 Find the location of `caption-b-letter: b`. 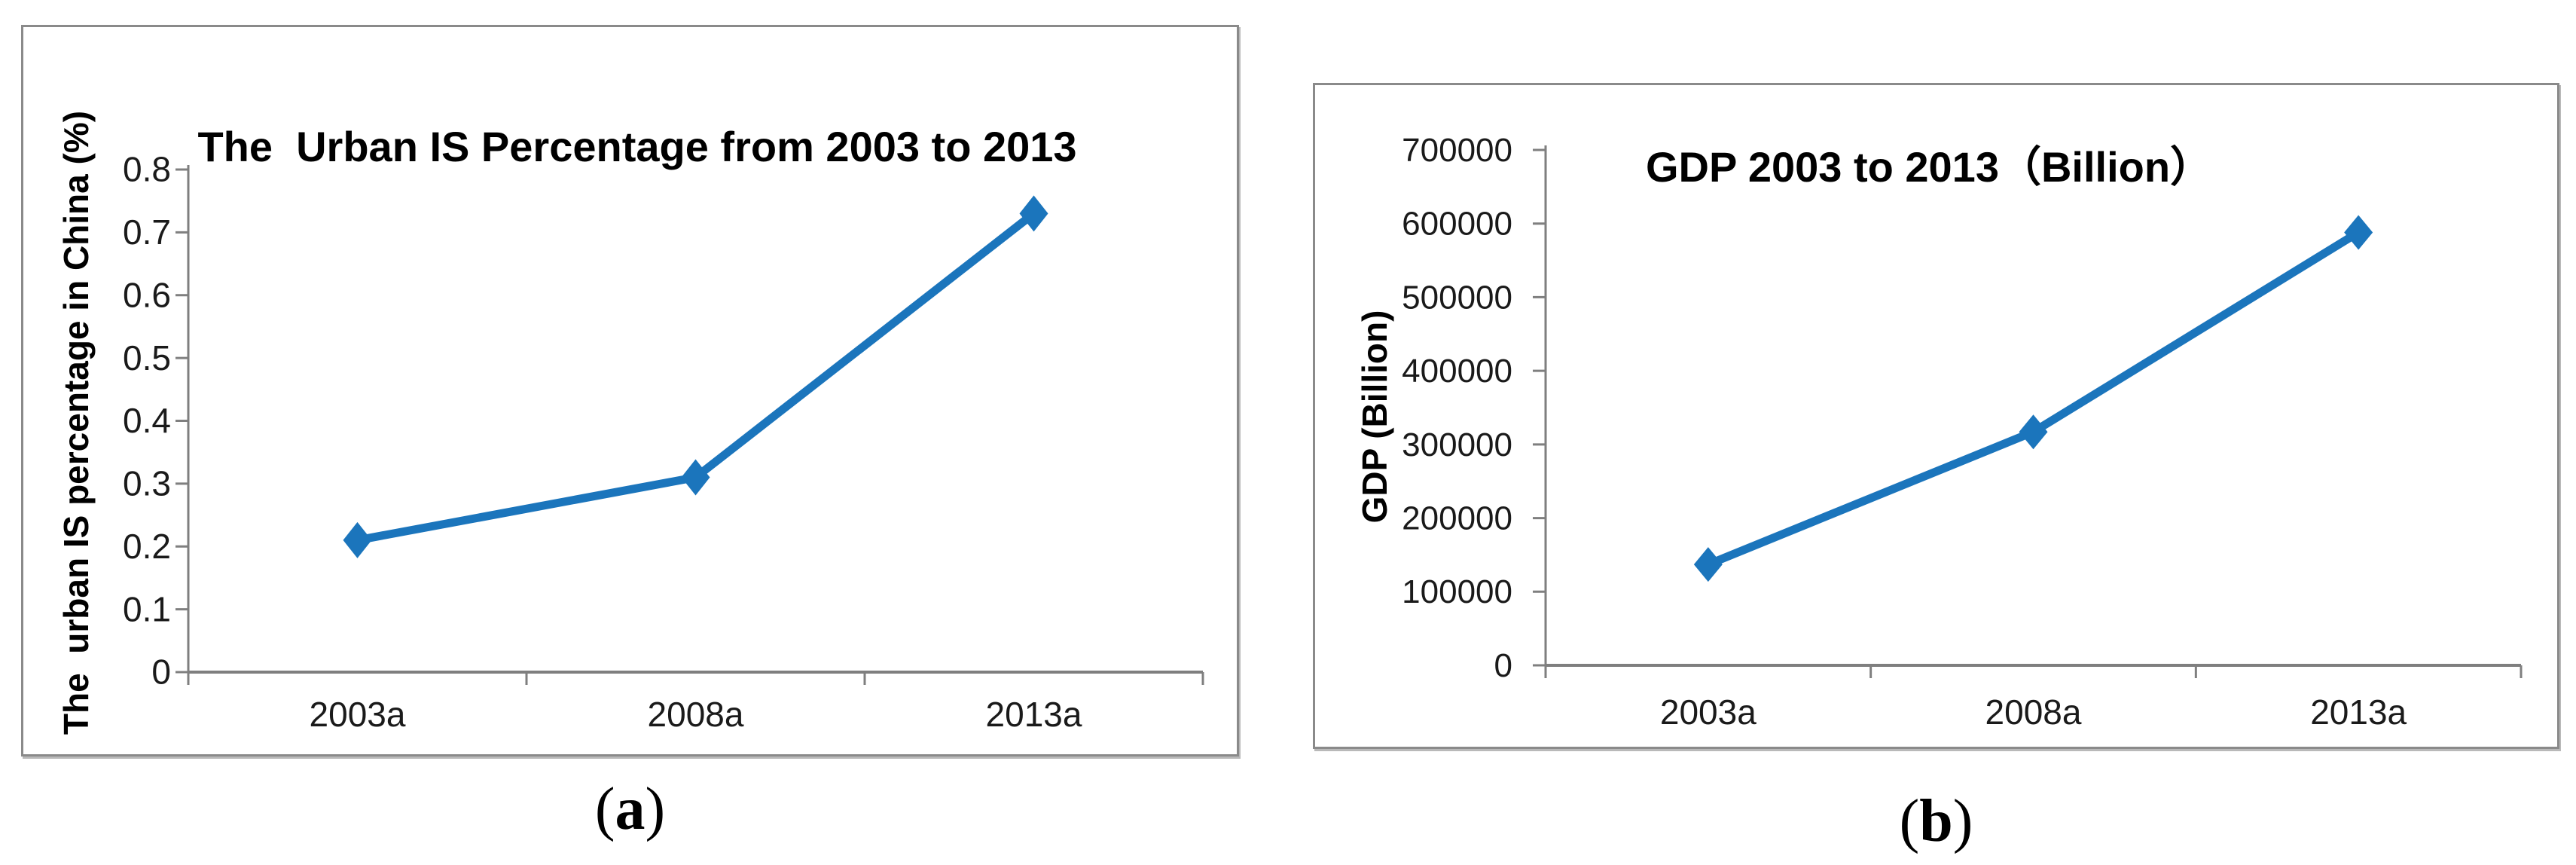

caption-b-letter: b is located at coordinates (1936, 821).